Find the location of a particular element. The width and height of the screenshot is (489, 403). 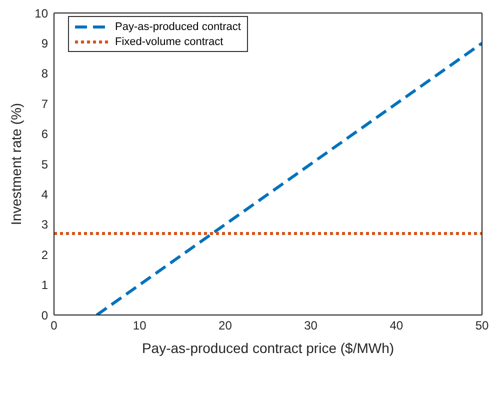

y-tick-label: 1 is located at coordinates (44, 285).